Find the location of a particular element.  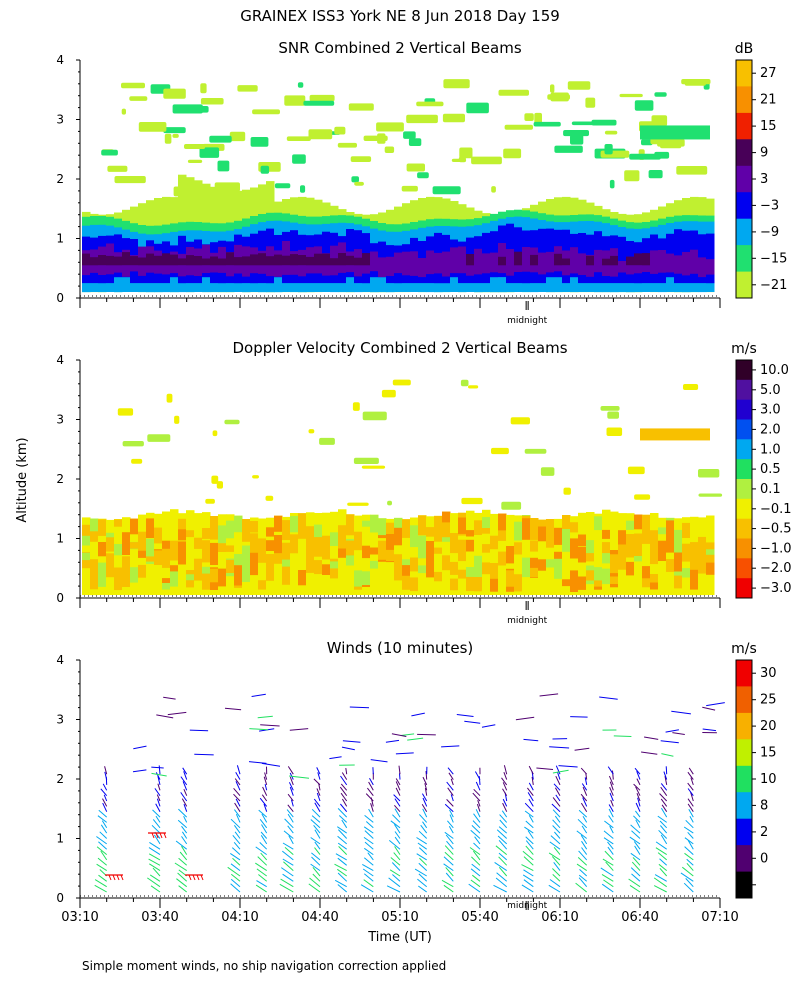

doppler-colorbar-swatch is located at coordinates (744, 509).